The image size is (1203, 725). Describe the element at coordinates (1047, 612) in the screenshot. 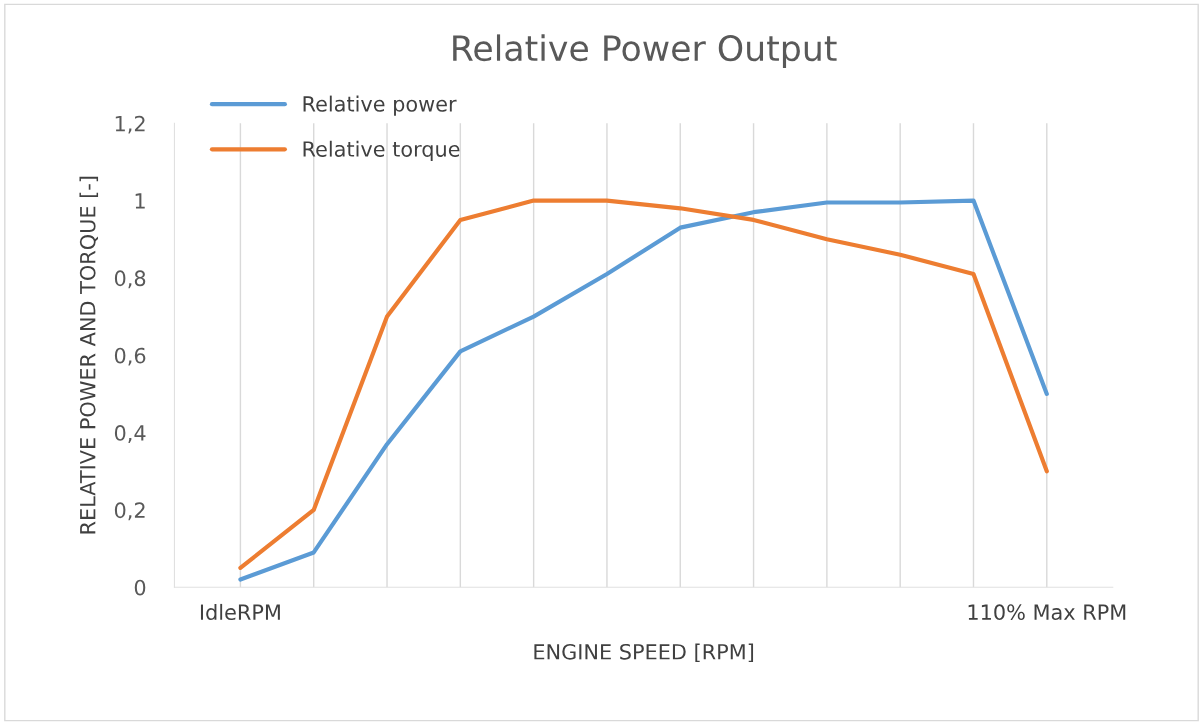

I see `x-tick-label: 110% Max RPM` at that location.